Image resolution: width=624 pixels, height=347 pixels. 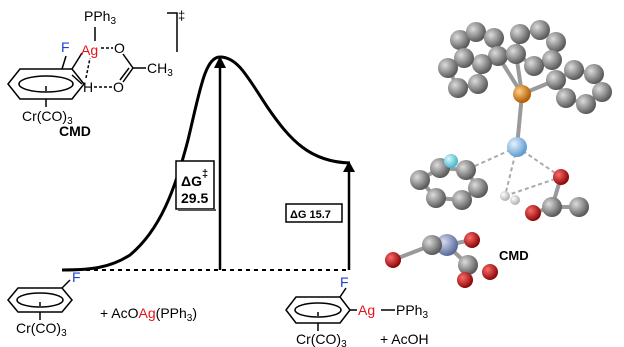 I want to click on barrier-delta-g: ΔG, so click(x=191, y=181).